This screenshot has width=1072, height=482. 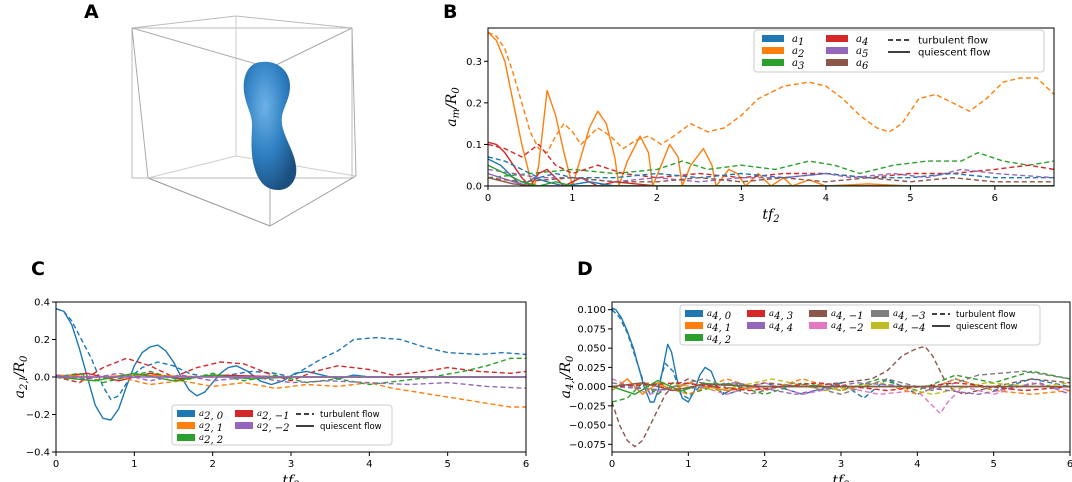 What do you see at coordinates (585, 269) in the screenshot?
I see `panel-label-d: D` at bounding box center [585, 269].